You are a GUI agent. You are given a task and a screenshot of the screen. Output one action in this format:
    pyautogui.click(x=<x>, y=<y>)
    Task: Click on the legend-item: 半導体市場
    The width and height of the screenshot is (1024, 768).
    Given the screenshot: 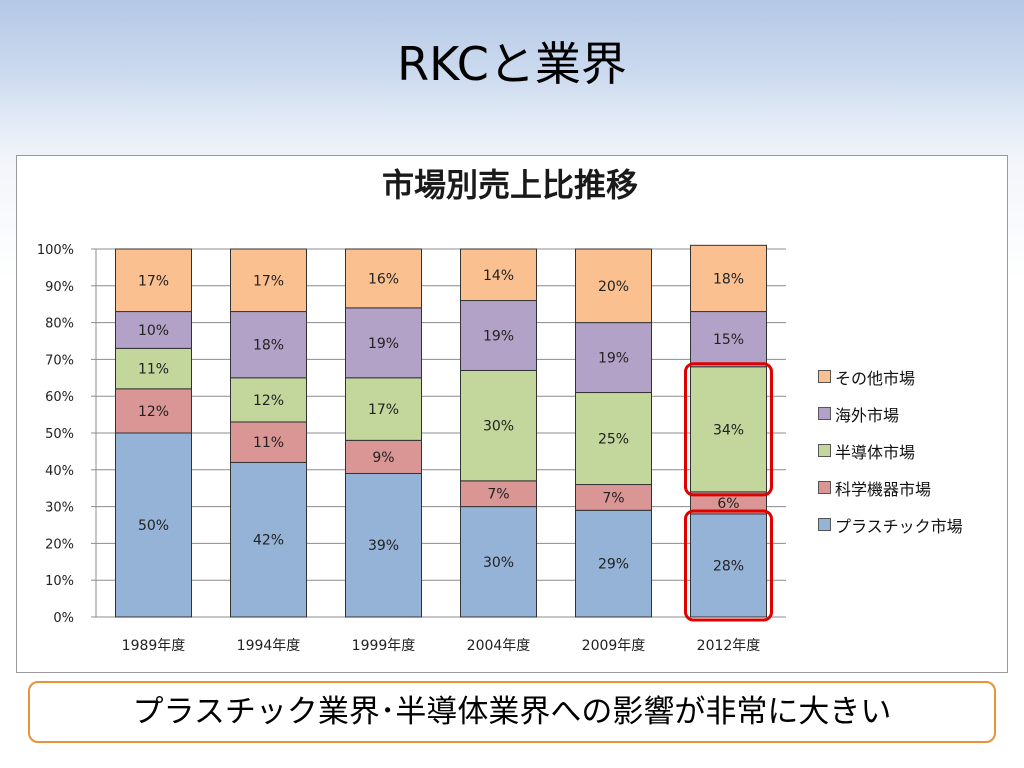 What is the action you would take?
    pyautogui.click(x=908, y=450)
    